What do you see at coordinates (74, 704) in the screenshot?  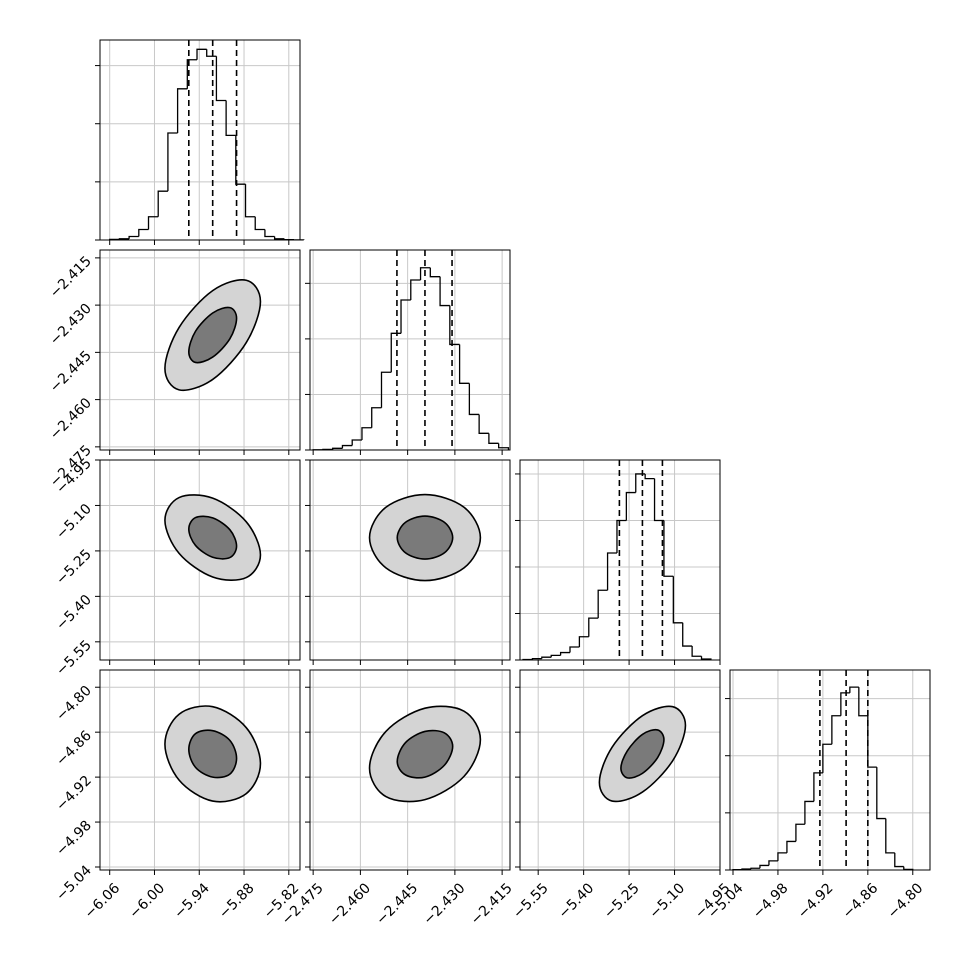 I see `y-tick-label: −4.80` at bounding box center [74, 704].